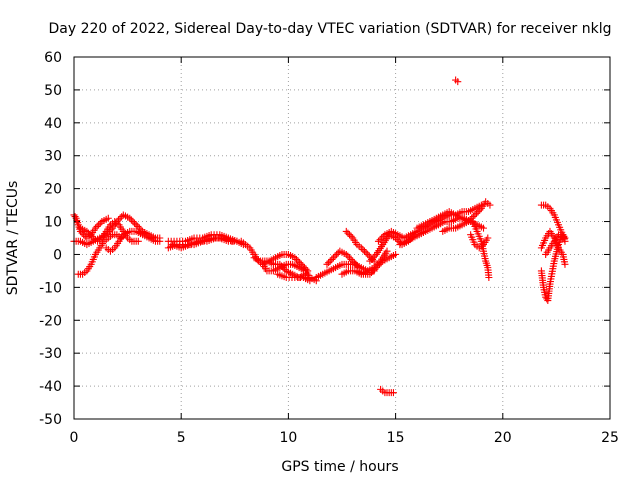 The image size is (640, 480). I want to click on x-tick-label: 5, so click(181, 438).